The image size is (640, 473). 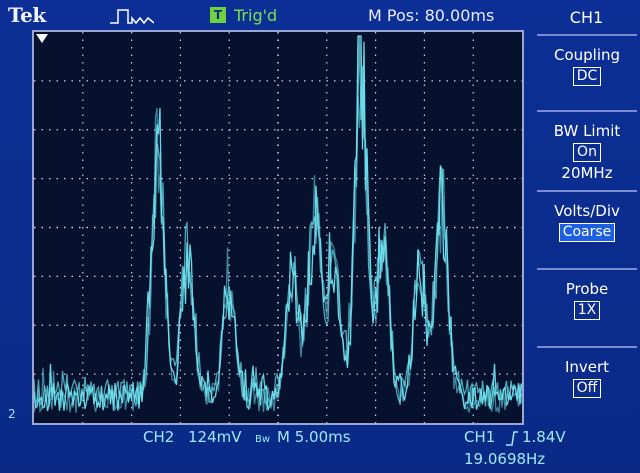 What do you see at coordinates (587, 131) in the screenshot?
I see `menu-item-label: BW Limit` at bounding box center [587, 131].